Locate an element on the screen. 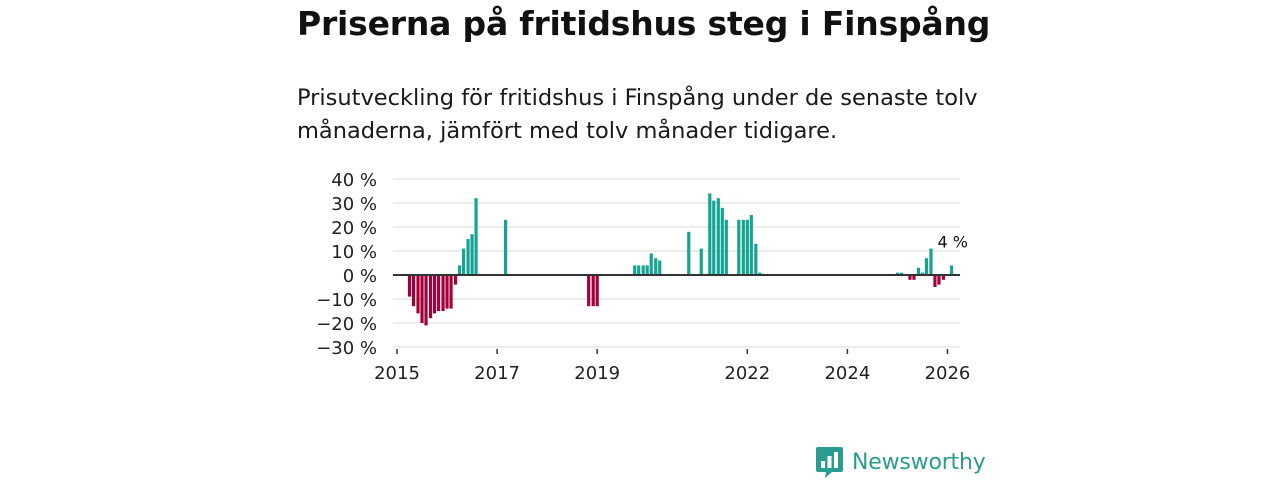 This screenshot has width=1280, height=480. newsworthy-logo-icon is located at coordinates (829, 462).